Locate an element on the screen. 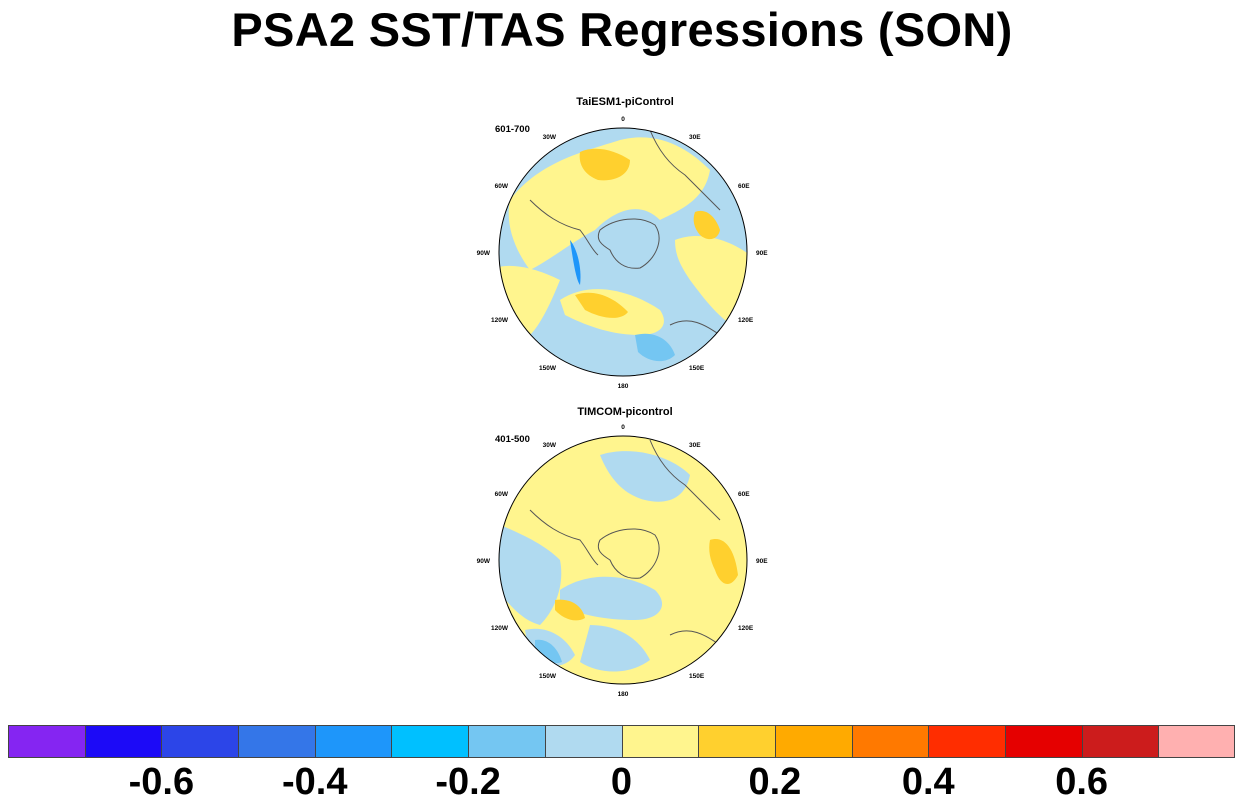  colorbar-tick-label: -0.4 is located at coordinates (315, 782).